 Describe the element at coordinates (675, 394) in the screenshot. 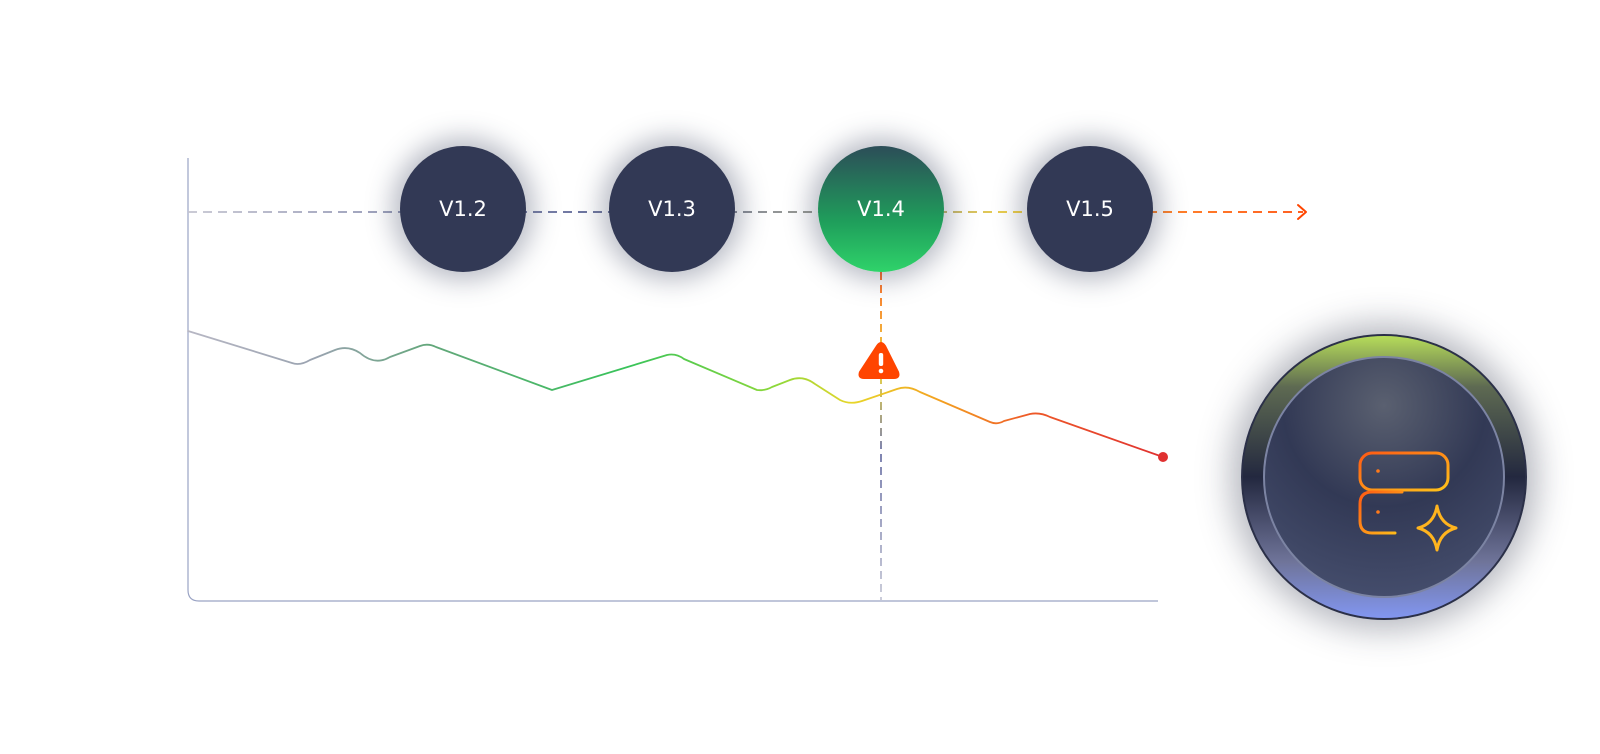

I see `trend-line` at that location.